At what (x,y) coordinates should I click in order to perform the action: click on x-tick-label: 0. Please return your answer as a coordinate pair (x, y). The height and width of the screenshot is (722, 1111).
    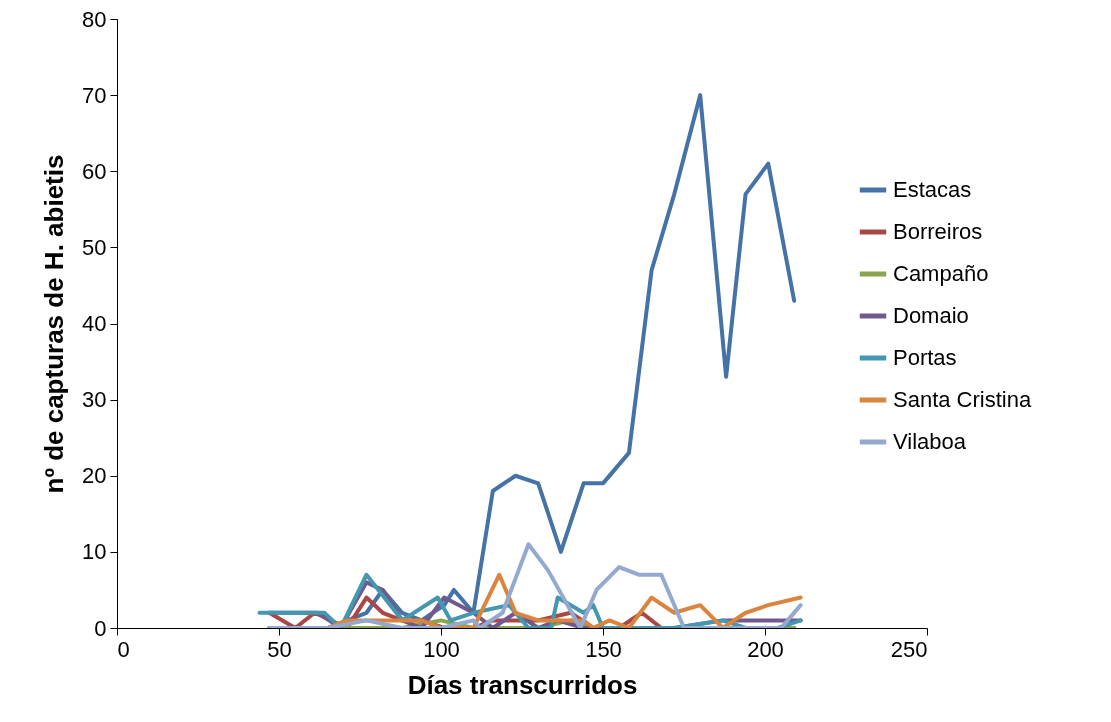
    Looking at the image, I should click on (123, 649).